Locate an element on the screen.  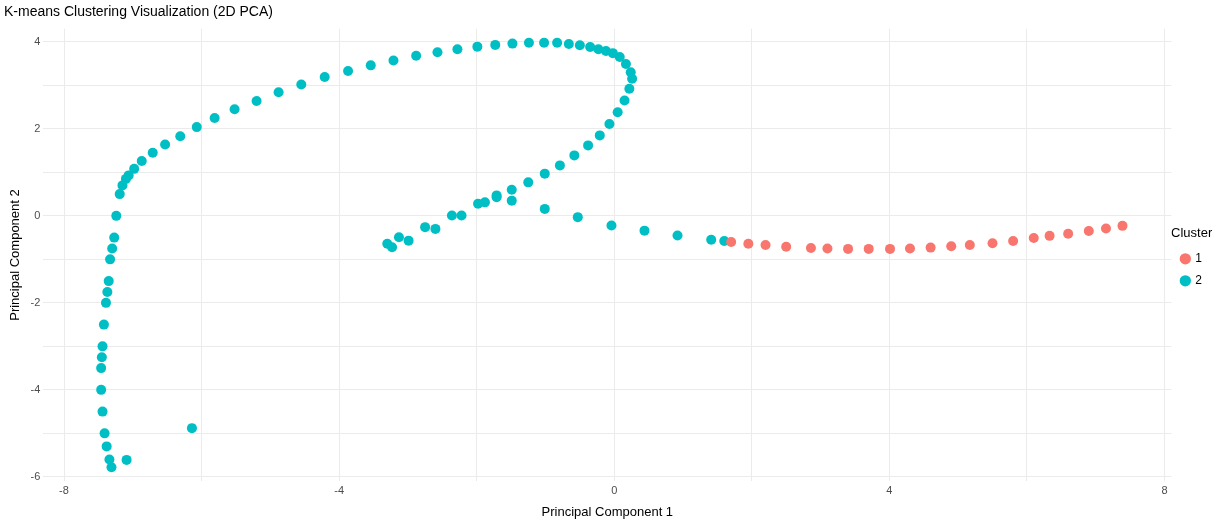
y-axis-title: Principal Component 2 is located at coordinates (15, 255).